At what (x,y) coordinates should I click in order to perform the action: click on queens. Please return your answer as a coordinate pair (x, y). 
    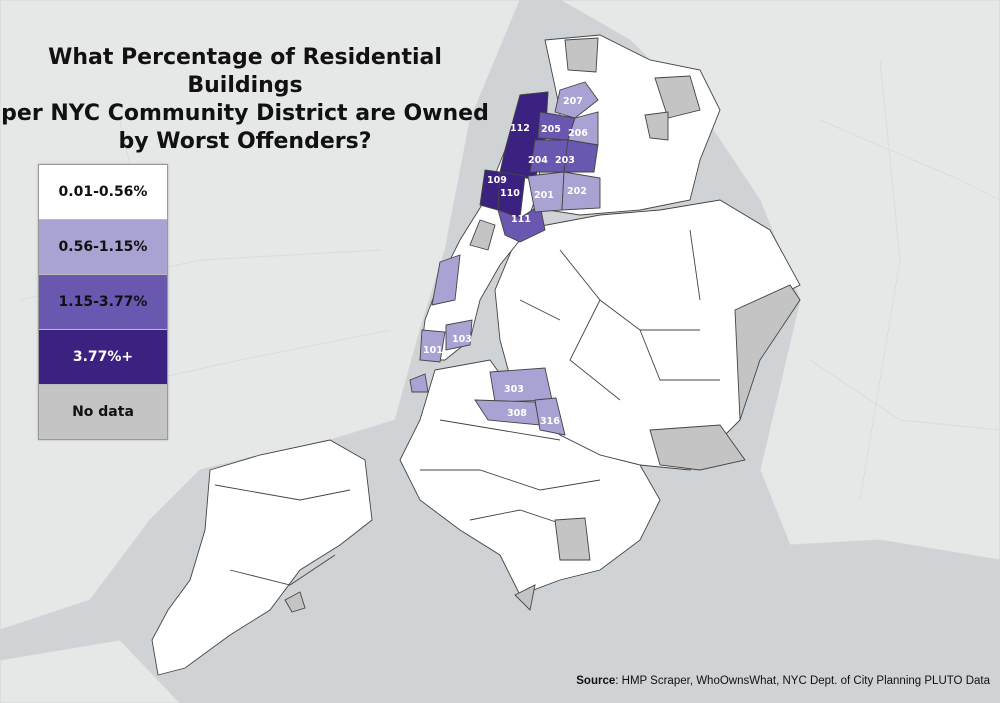
    Looking at the image, I should click on (647, 335).